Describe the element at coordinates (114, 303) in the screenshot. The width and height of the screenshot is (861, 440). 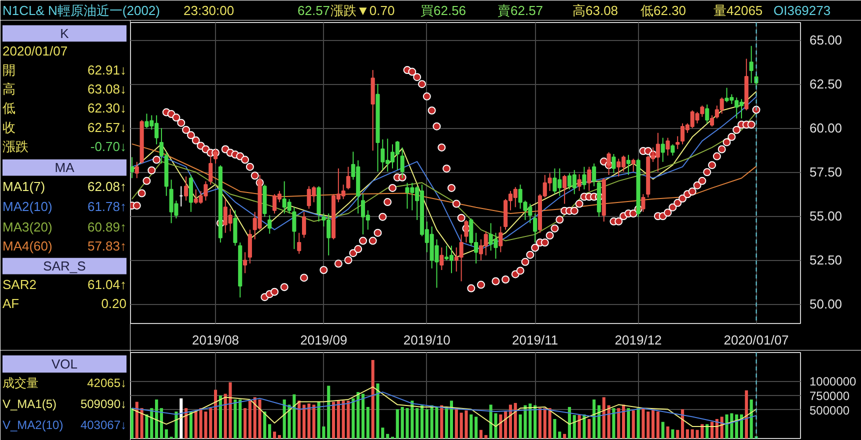
I see `text: 0.20` at that location.